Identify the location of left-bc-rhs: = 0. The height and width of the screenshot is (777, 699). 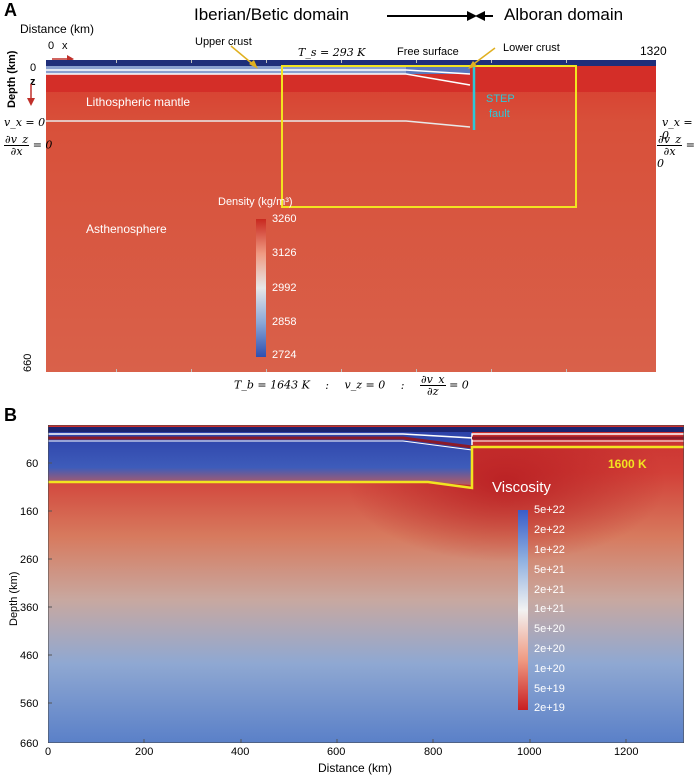
(42, 145).